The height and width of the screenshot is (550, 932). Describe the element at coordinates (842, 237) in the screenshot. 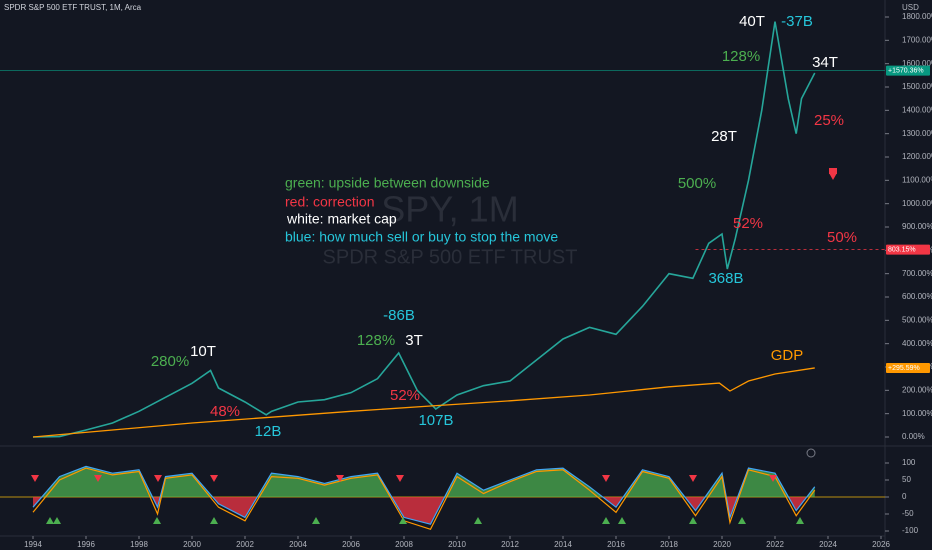

I see `annotation: 50%` at that location.